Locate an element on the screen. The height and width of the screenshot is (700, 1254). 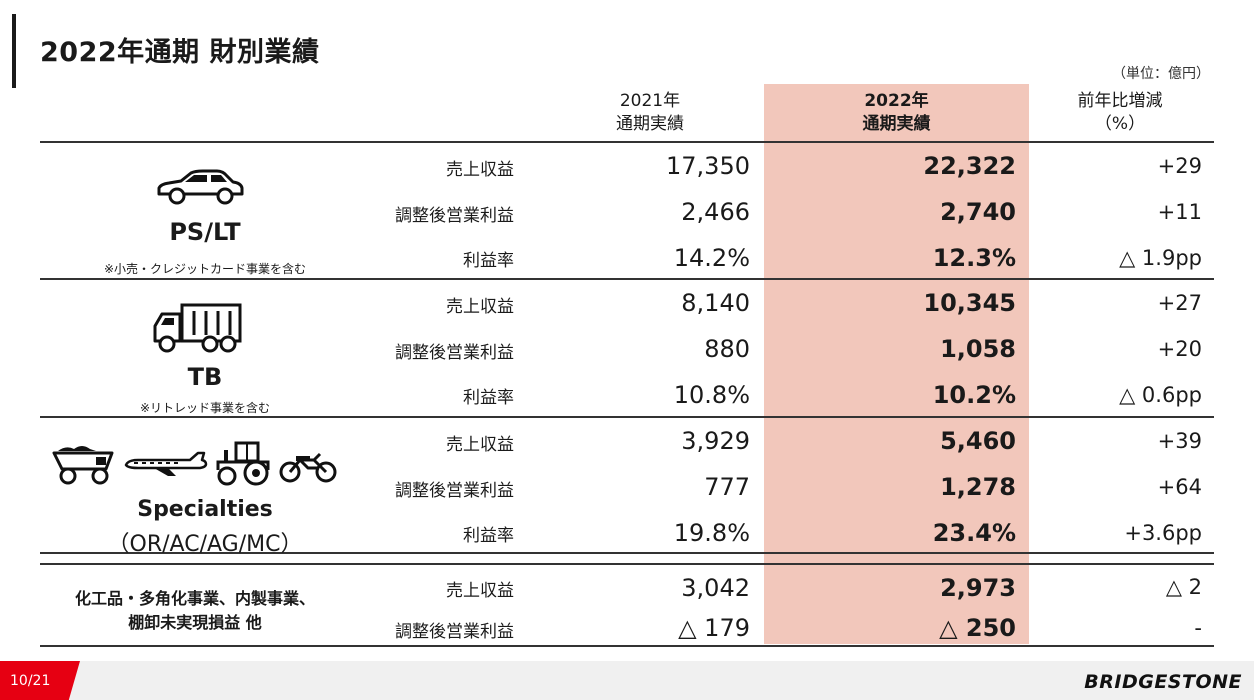
value-2022: △ 250 is located at coordinates (977, 628).